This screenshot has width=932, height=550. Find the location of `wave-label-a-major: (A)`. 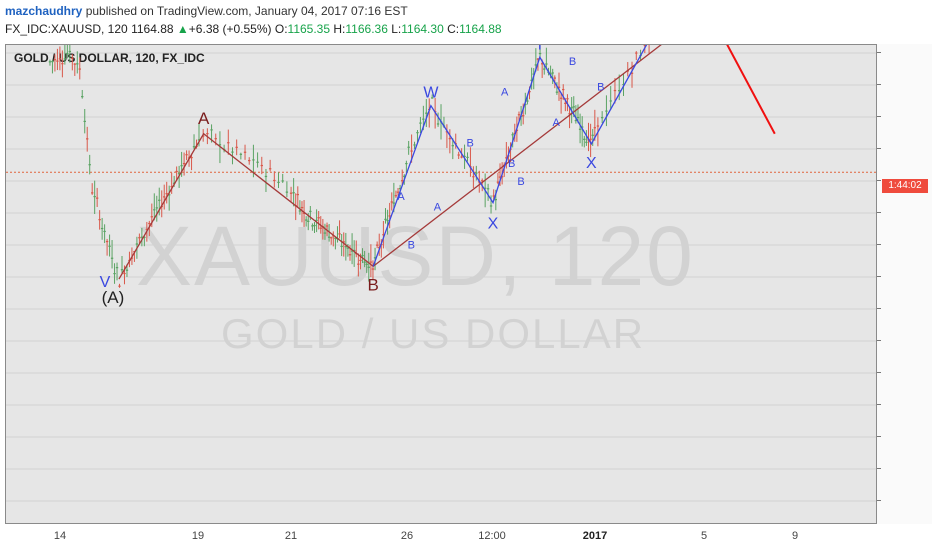

wave-label-a-major: (A) is located at coordinates (113, 297).